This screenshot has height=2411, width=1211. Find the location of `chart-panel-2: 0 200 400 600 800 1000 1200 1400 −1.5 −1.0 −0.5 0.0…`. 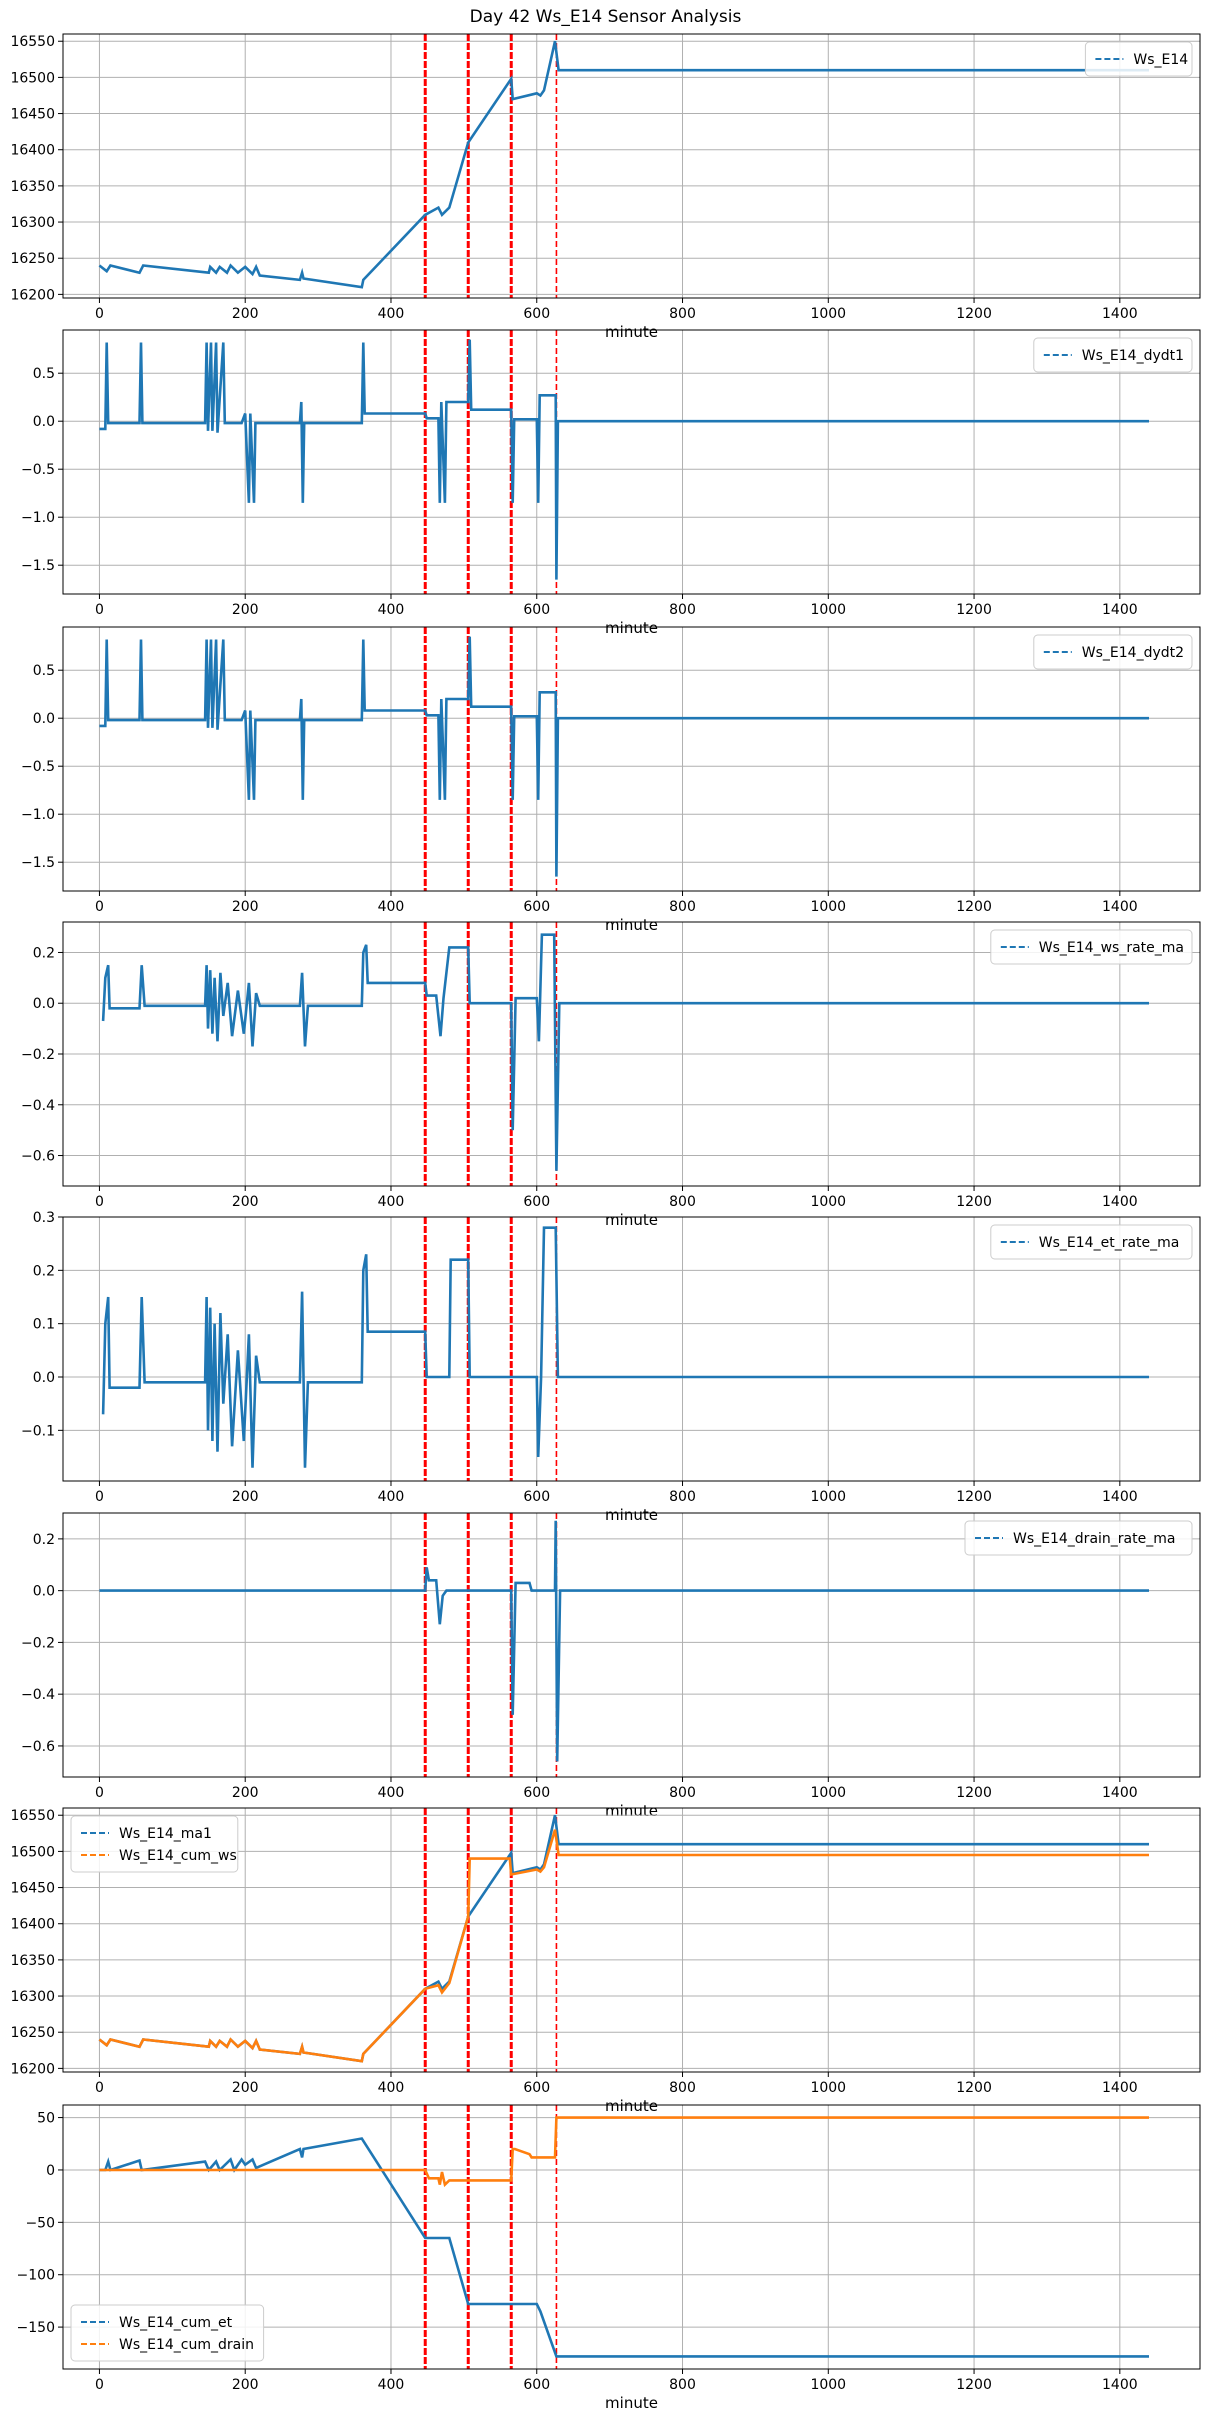

chart-panel-2: 0 200 400 600 800 1000 1200 1400 −1.5 −1.0 −0.5 0.0… is located at coordinates (611, 483).